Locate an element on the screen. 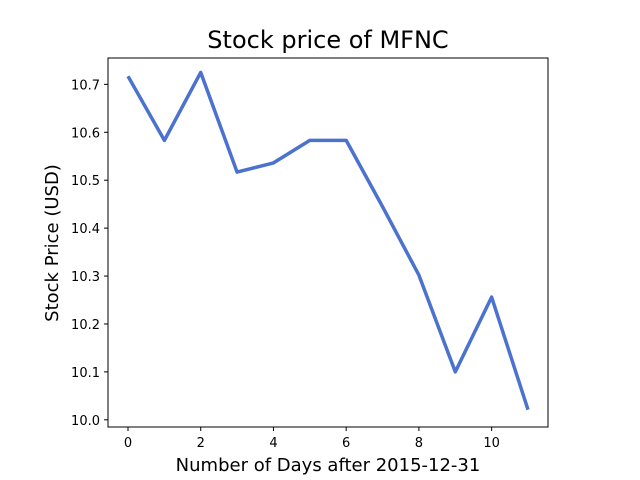 The width and height of the screenshot is (640, 480). y-tick-label: 10.1 is located at coordinates (85, 373).